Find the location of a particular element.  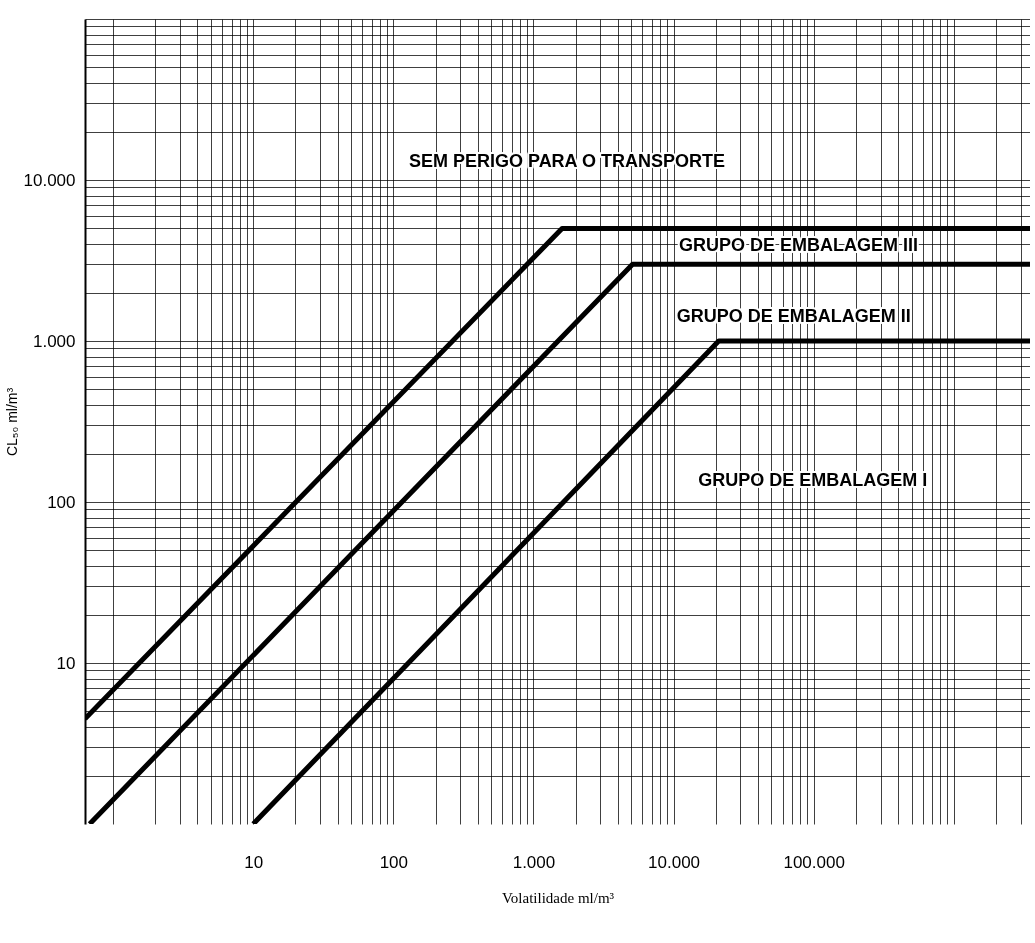

x-tick-label: 100 is located at coordinates (394, 862).